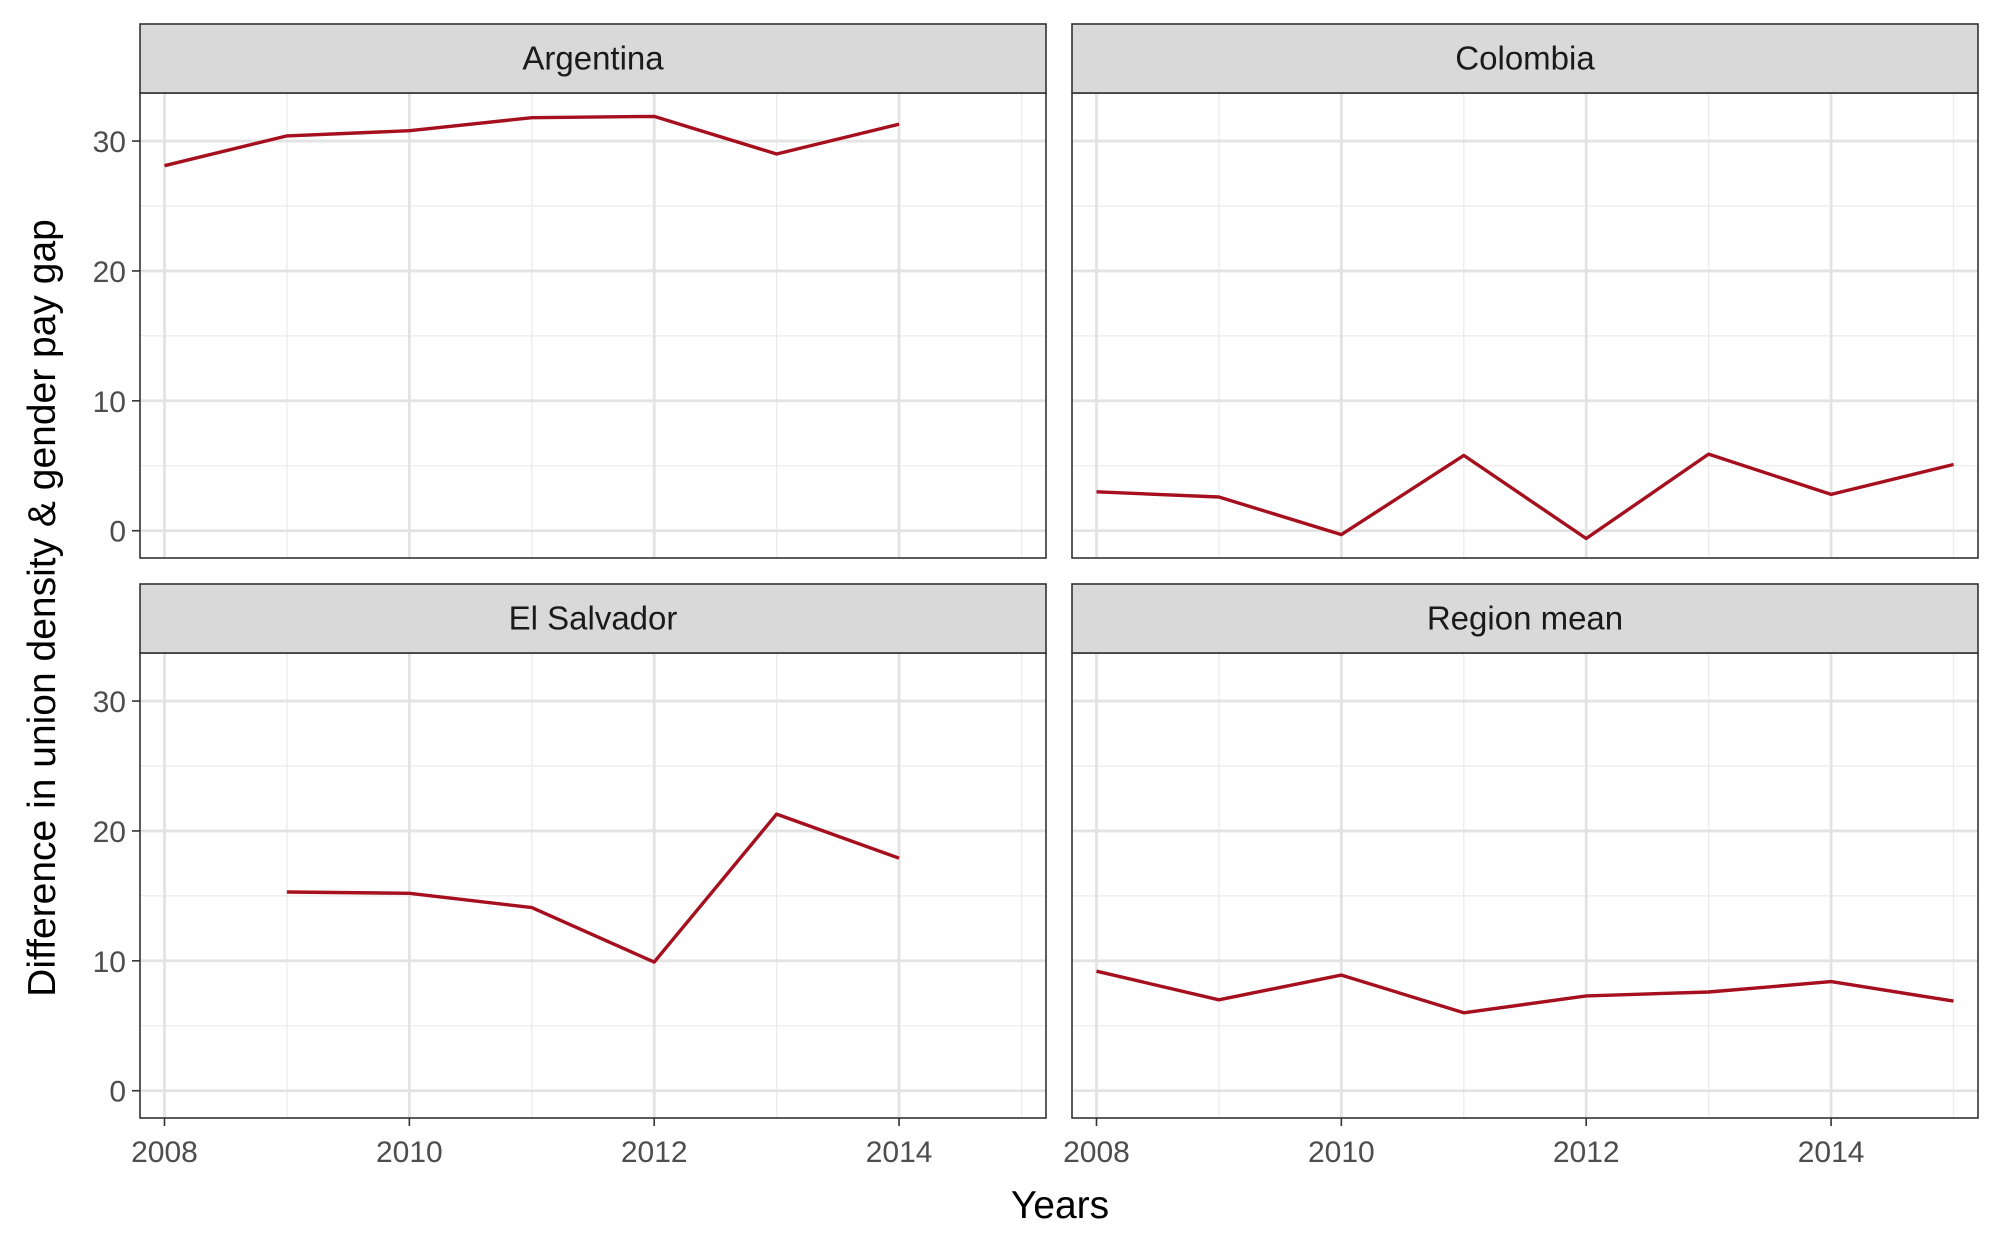 This screenshot has height=1250, width=2000. Describe the element at coordinates (532, 141) in the screenshot. I see `series-line-argentina` at that location.